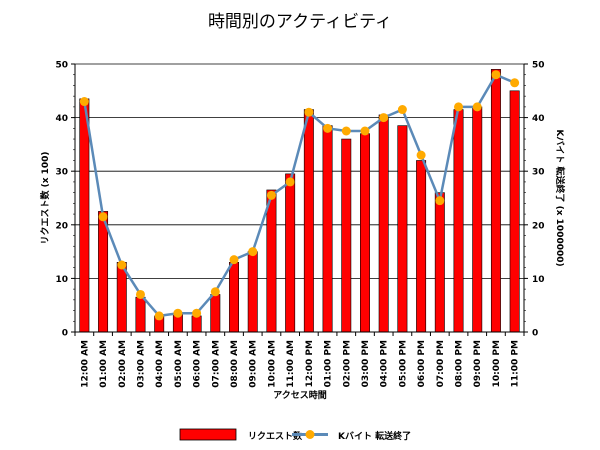  I want to click on x-tick-label: 06:00 AM, so click(198, 364).